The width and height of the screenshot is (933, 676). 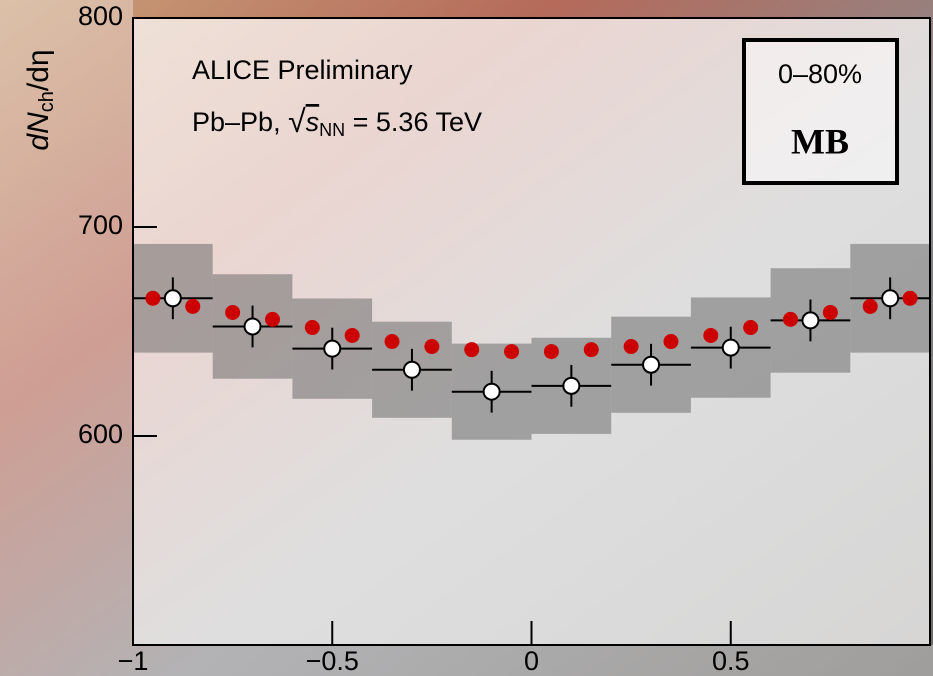 I want to click on x-tick-label: 0, so click(x=531, y=661).